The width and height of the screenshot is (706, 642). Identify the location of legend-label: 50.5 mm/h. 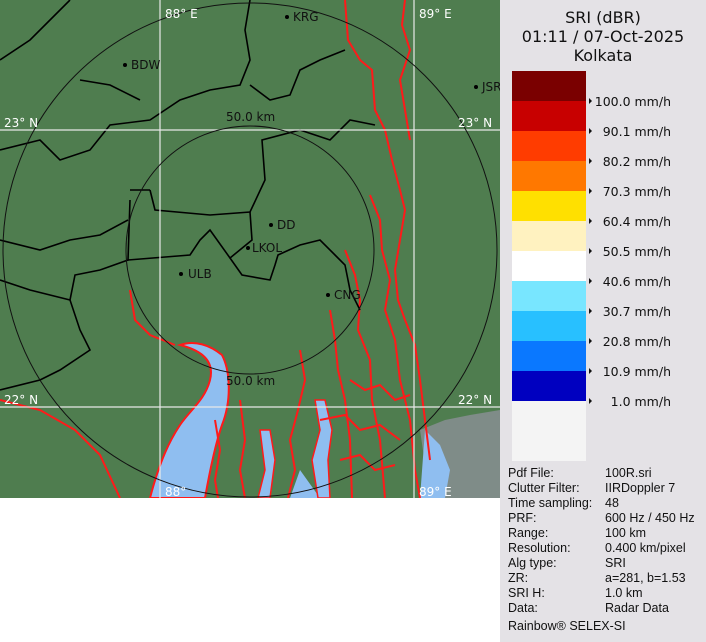
(636, 251).